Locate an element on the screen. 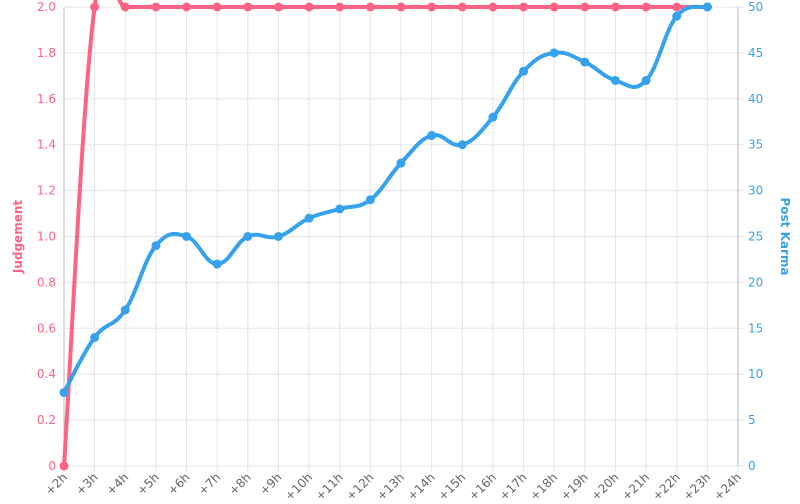 The image size is (800, 504). x-tick-label: +10h is located at coordinates (298, 485).